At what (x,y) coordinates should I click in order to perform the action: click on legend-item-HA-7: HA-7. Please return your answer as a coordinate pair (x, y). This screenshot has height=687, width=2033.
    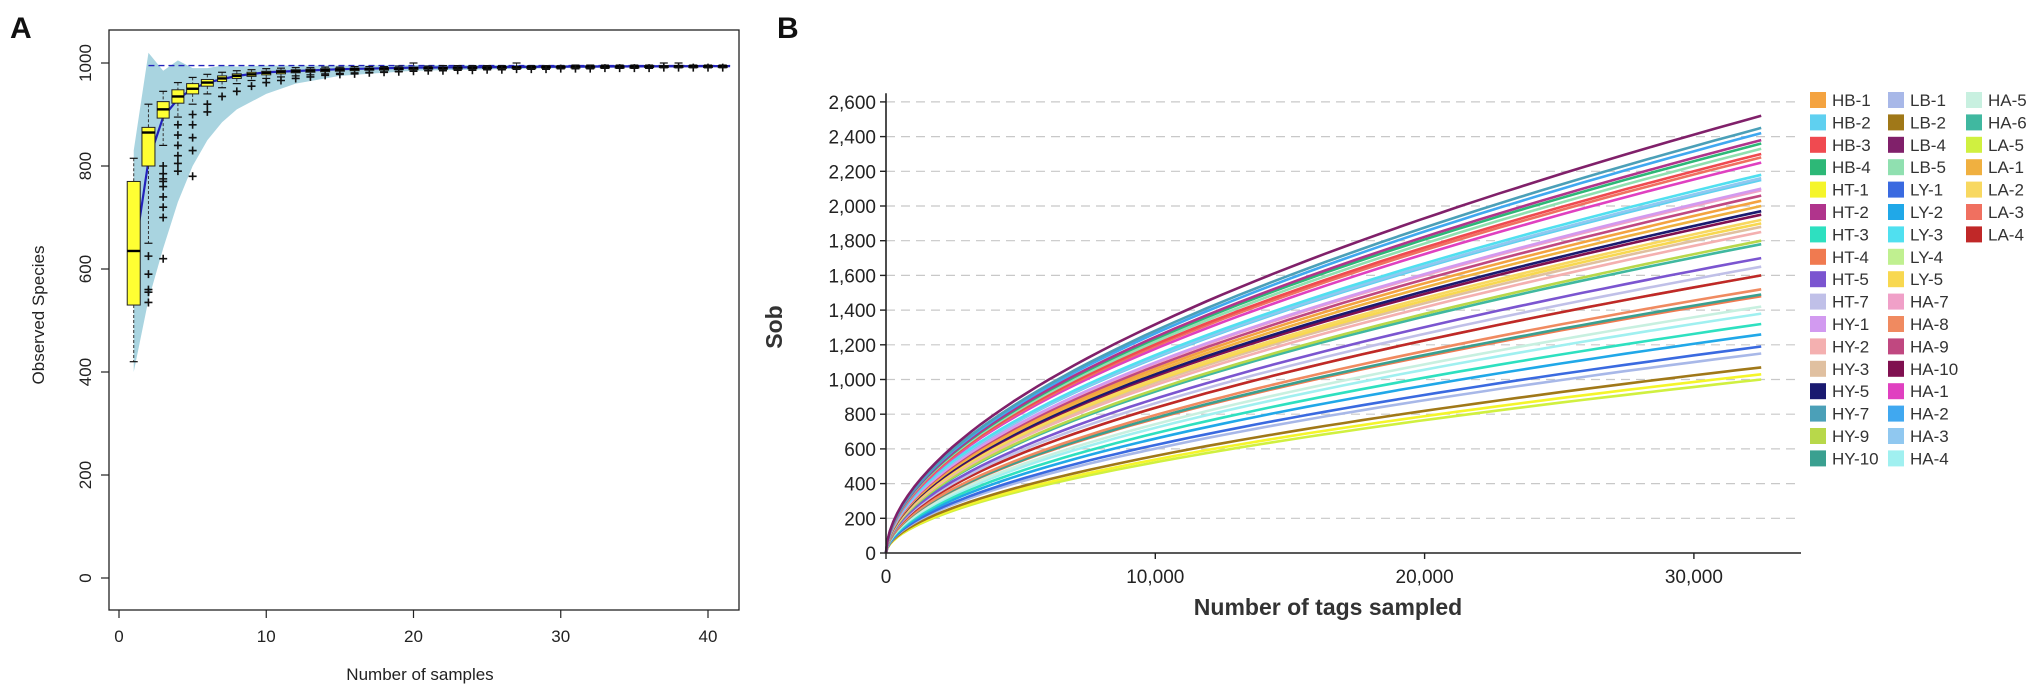
    Looking at the image, I should click on (1918, 302).